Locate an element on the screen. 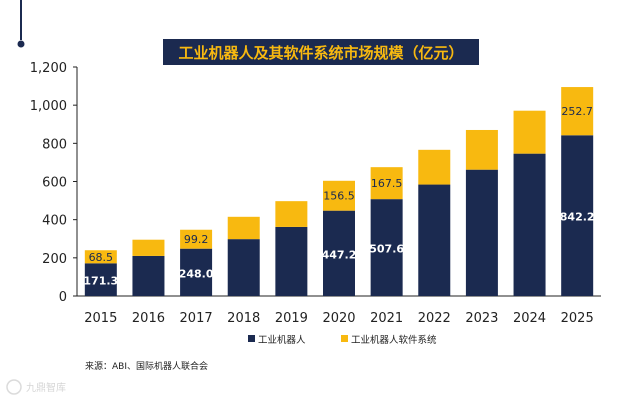 This screenshot has width=643, height=402. x-tick-label-2021: 2021 is located at coordinates (386, 318).